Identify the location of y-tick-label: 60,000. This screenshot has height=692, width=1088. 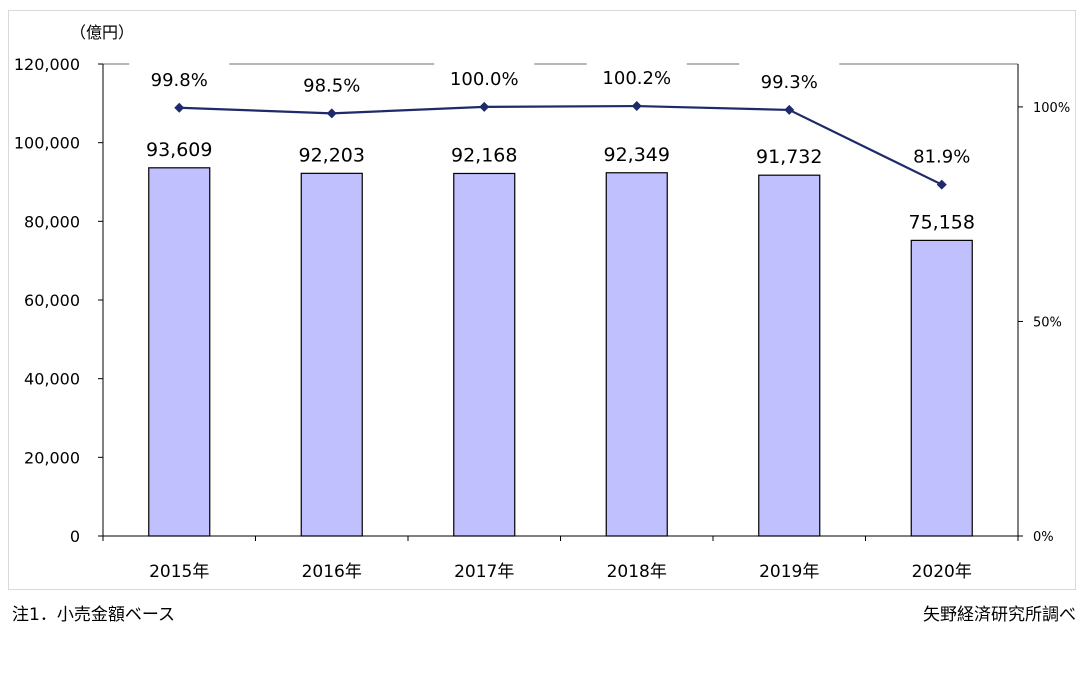
(52, 300).